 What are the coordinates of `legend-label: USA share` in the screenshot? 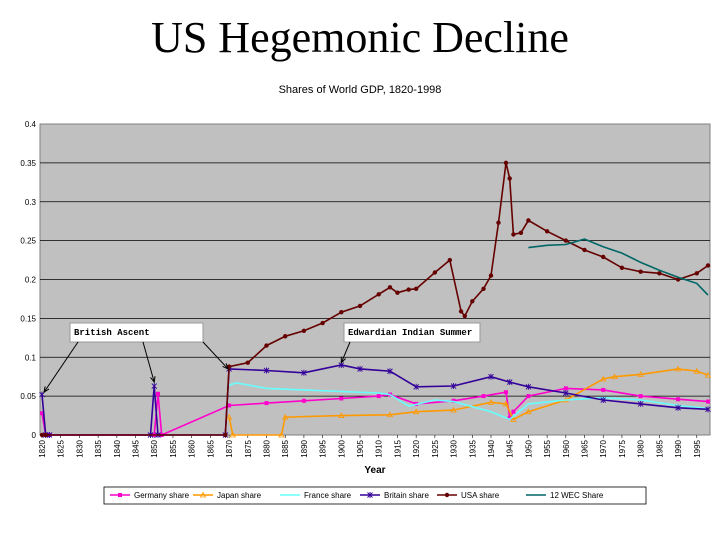 It's located at (480, 495).